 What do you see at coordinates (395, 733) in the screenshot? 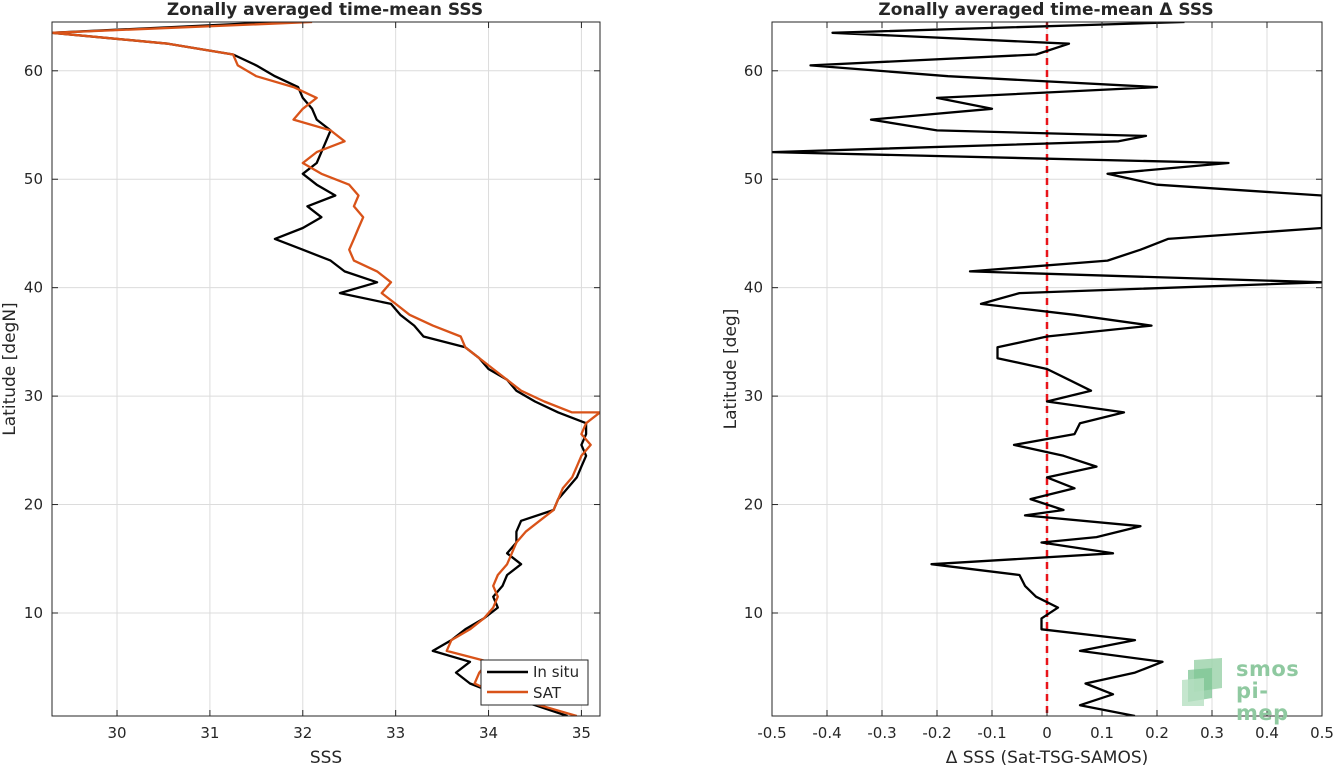
I see `sss-x-tick-label: 33` at bounding box center [395, 733].